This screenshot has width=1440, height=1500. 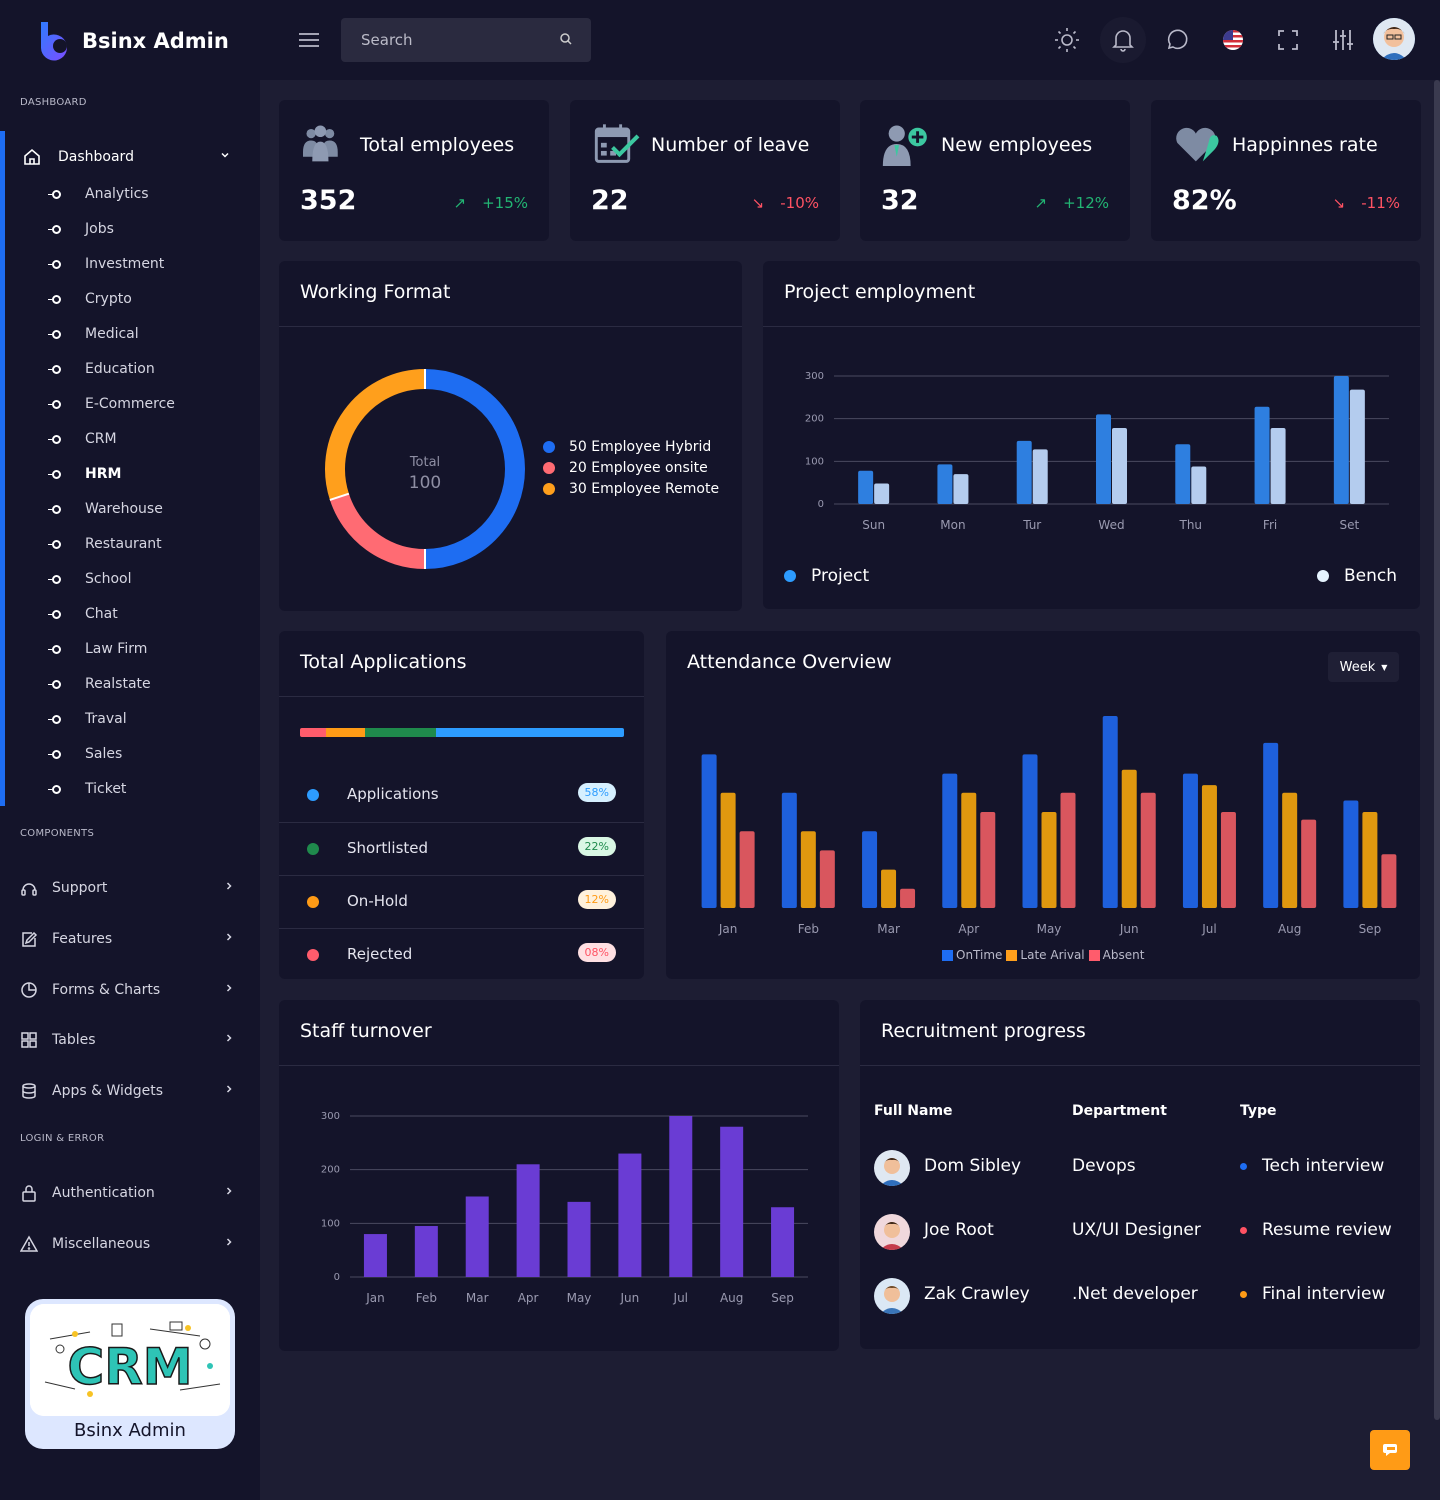 I want to click on sidebar-item-forms-charts: Forms & Charts, so click(x=127, y=990).